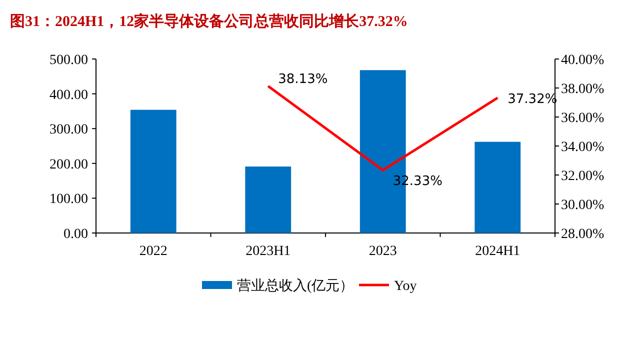  Describe the element at coordinates (69, 60) in the screenshot. I see `y-tick-label: 500.00` at that location.